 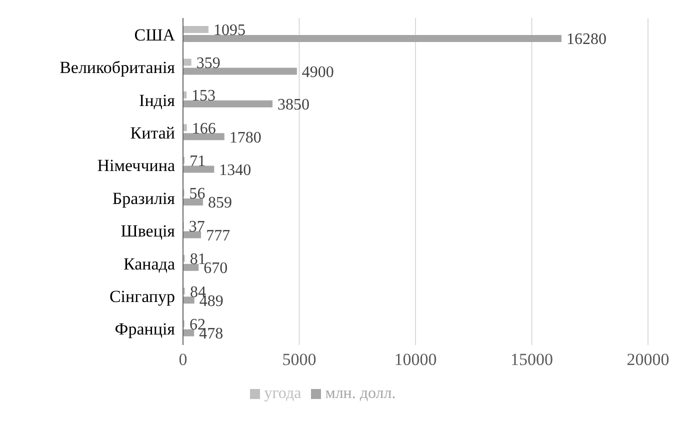 What do you see at coordinates (204, 96) in the screenshot?
I see `data-label: 153` at bounding box center [204, 96].